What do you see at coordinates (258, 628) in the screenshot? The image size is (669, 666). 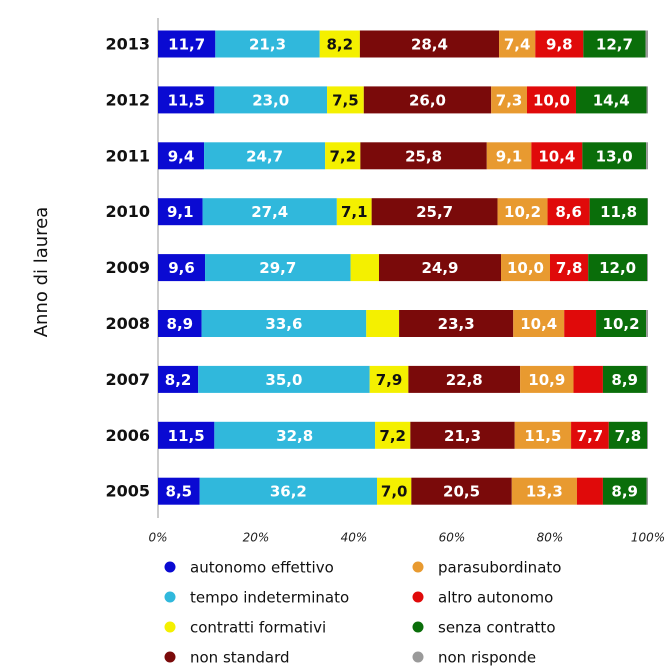 I see `legend-label: contratti formativi` at bounding box center [258, 628].